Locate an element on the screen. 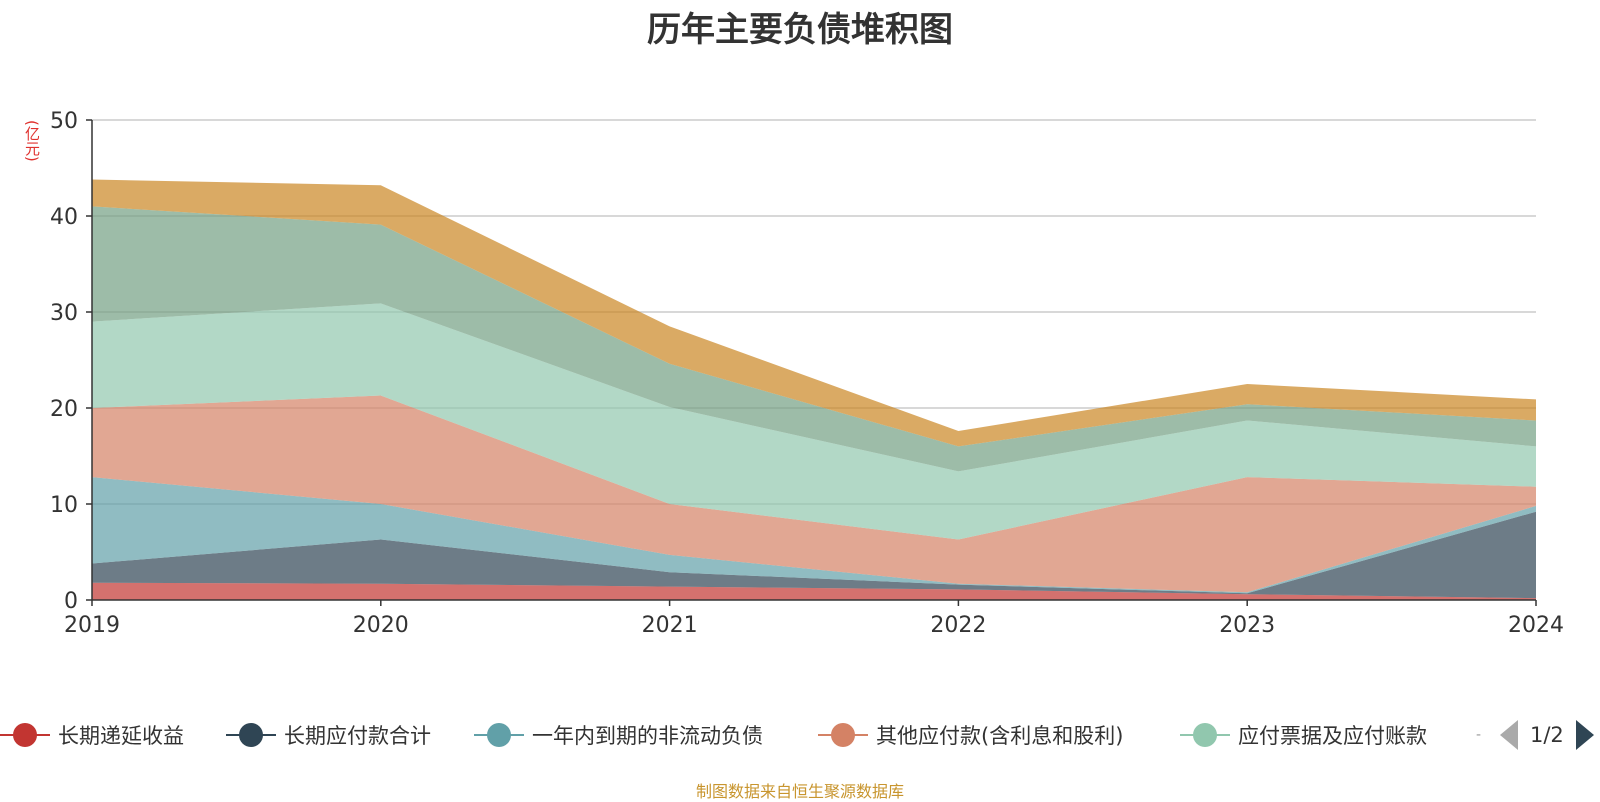  legend-item-2: 一年内到期的非流动负债 is located at coordinates (618, 735).